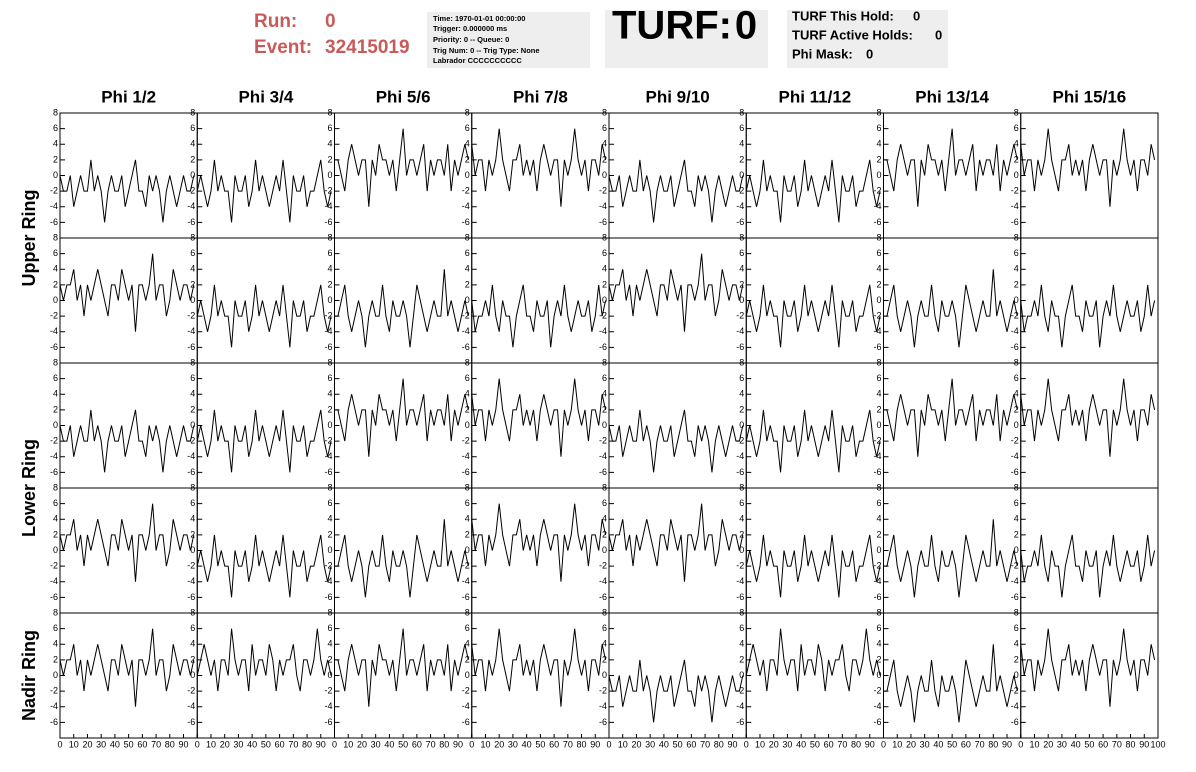 The image size is (1196, 772). What do you see at coordinates (29, 488) in the screenshot?
I see `ring-label: Lower Ring` at bounding box center [29, 488].